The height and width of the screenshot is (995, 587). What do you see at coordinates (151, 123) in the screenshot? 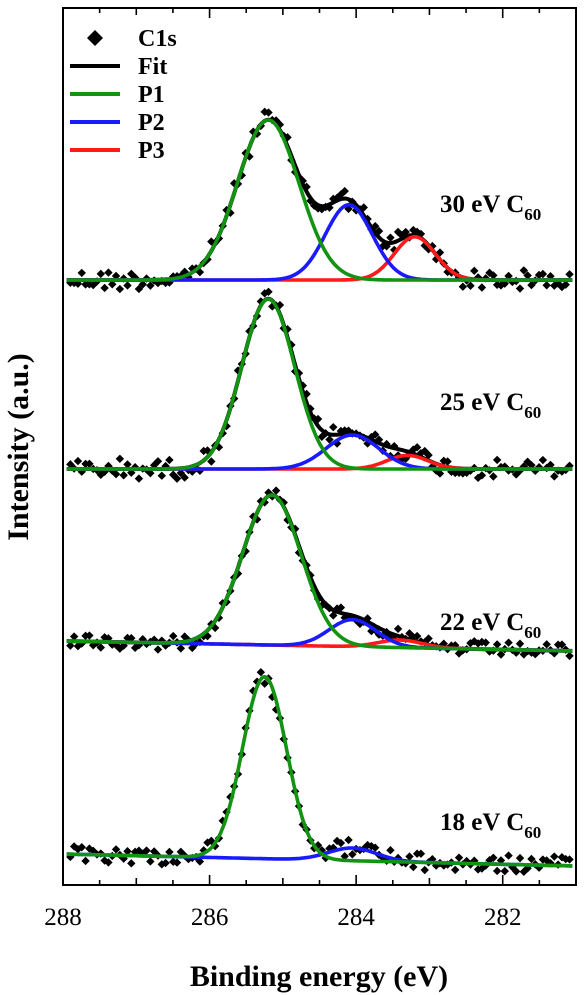
I see `legend-label-p2: P2` at bounding box center [151, 123].